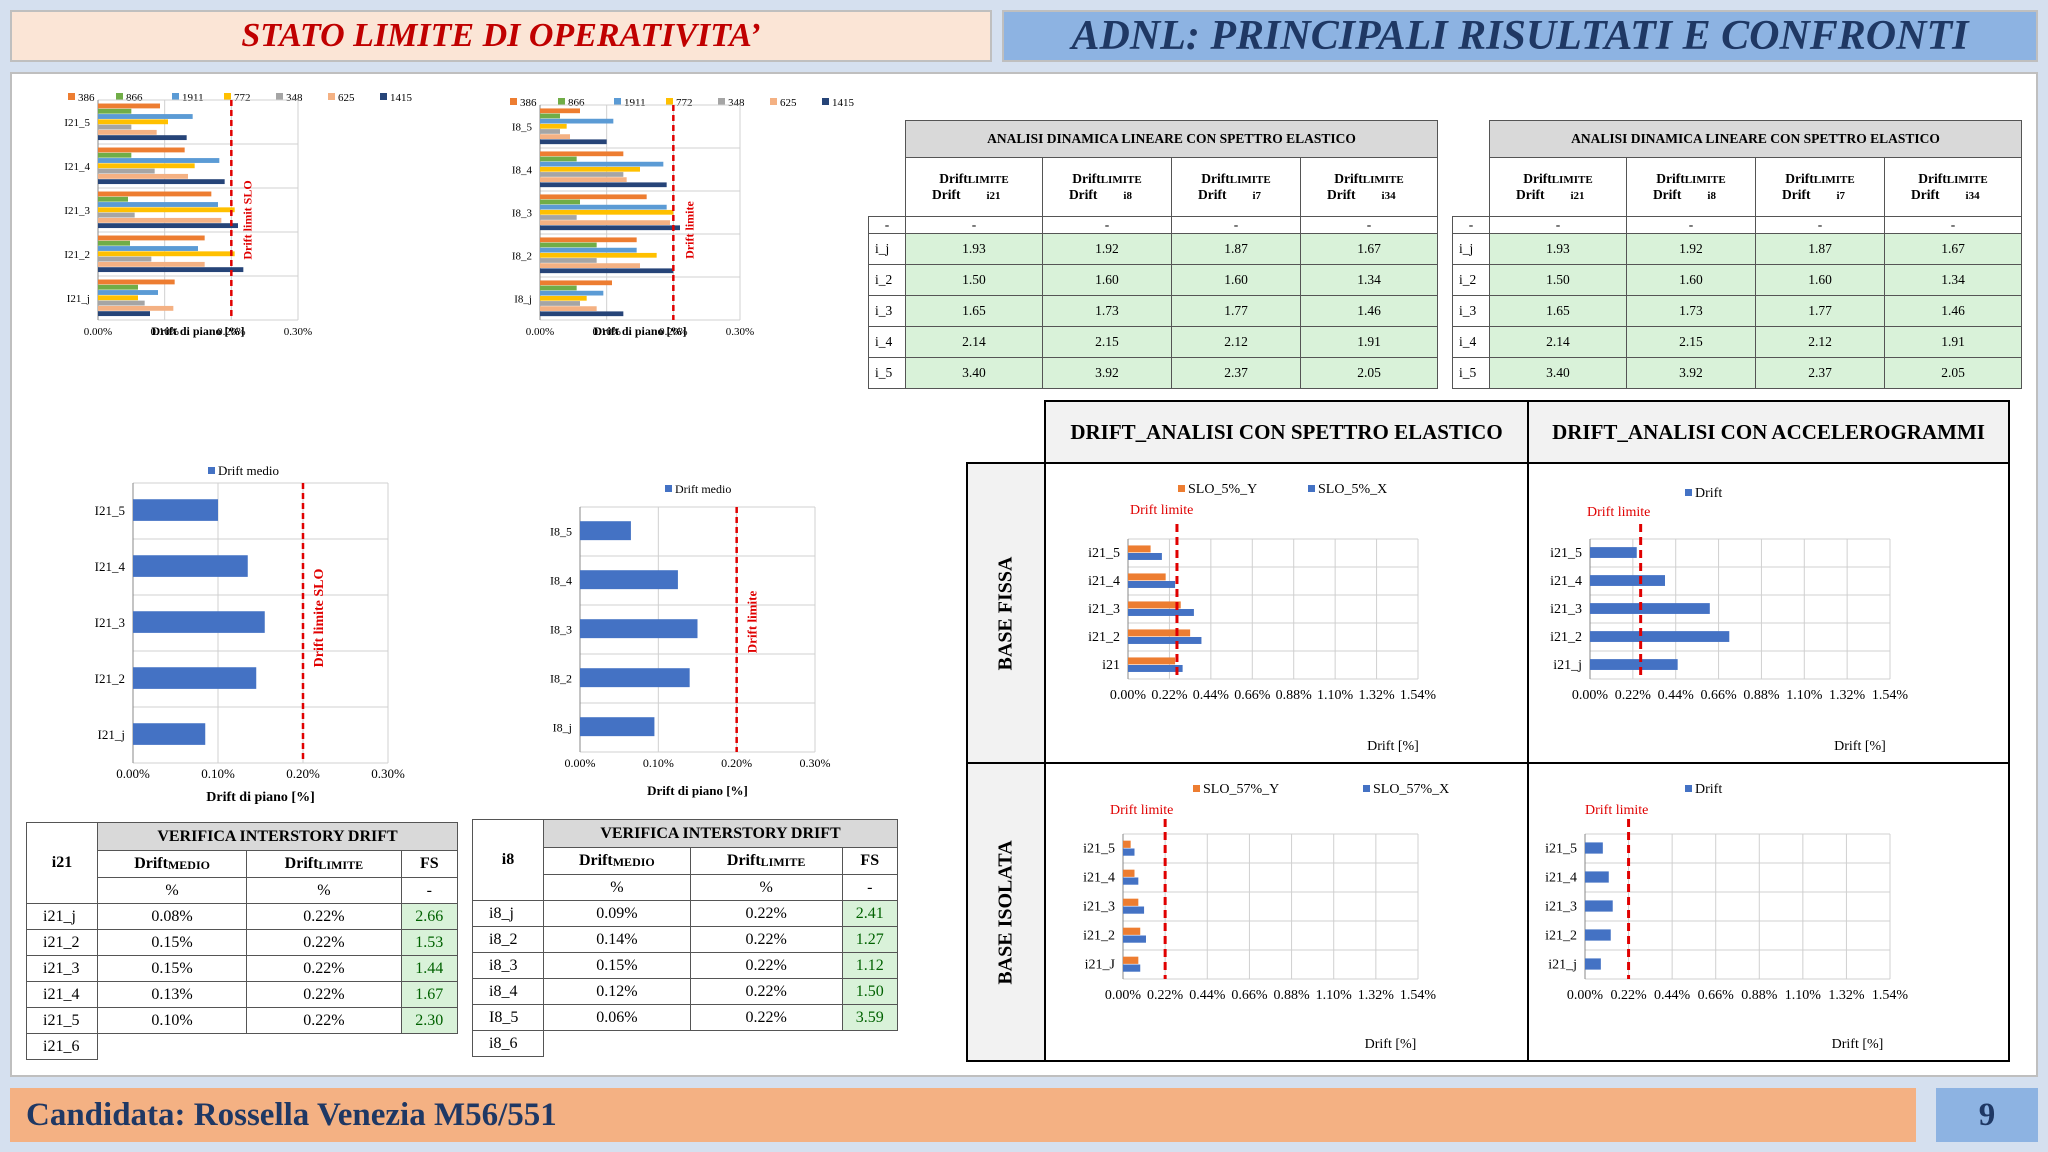 This screenshot has height=1152, width=2048. I want to click on adl-dash-corner: -, so click(887, 225).